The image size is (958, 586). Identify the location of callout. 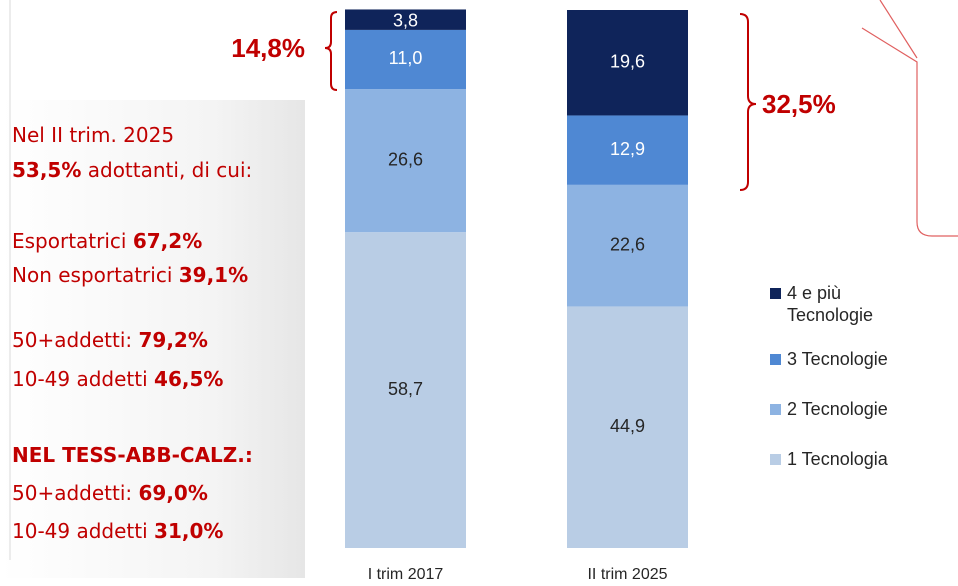
(909, 118).